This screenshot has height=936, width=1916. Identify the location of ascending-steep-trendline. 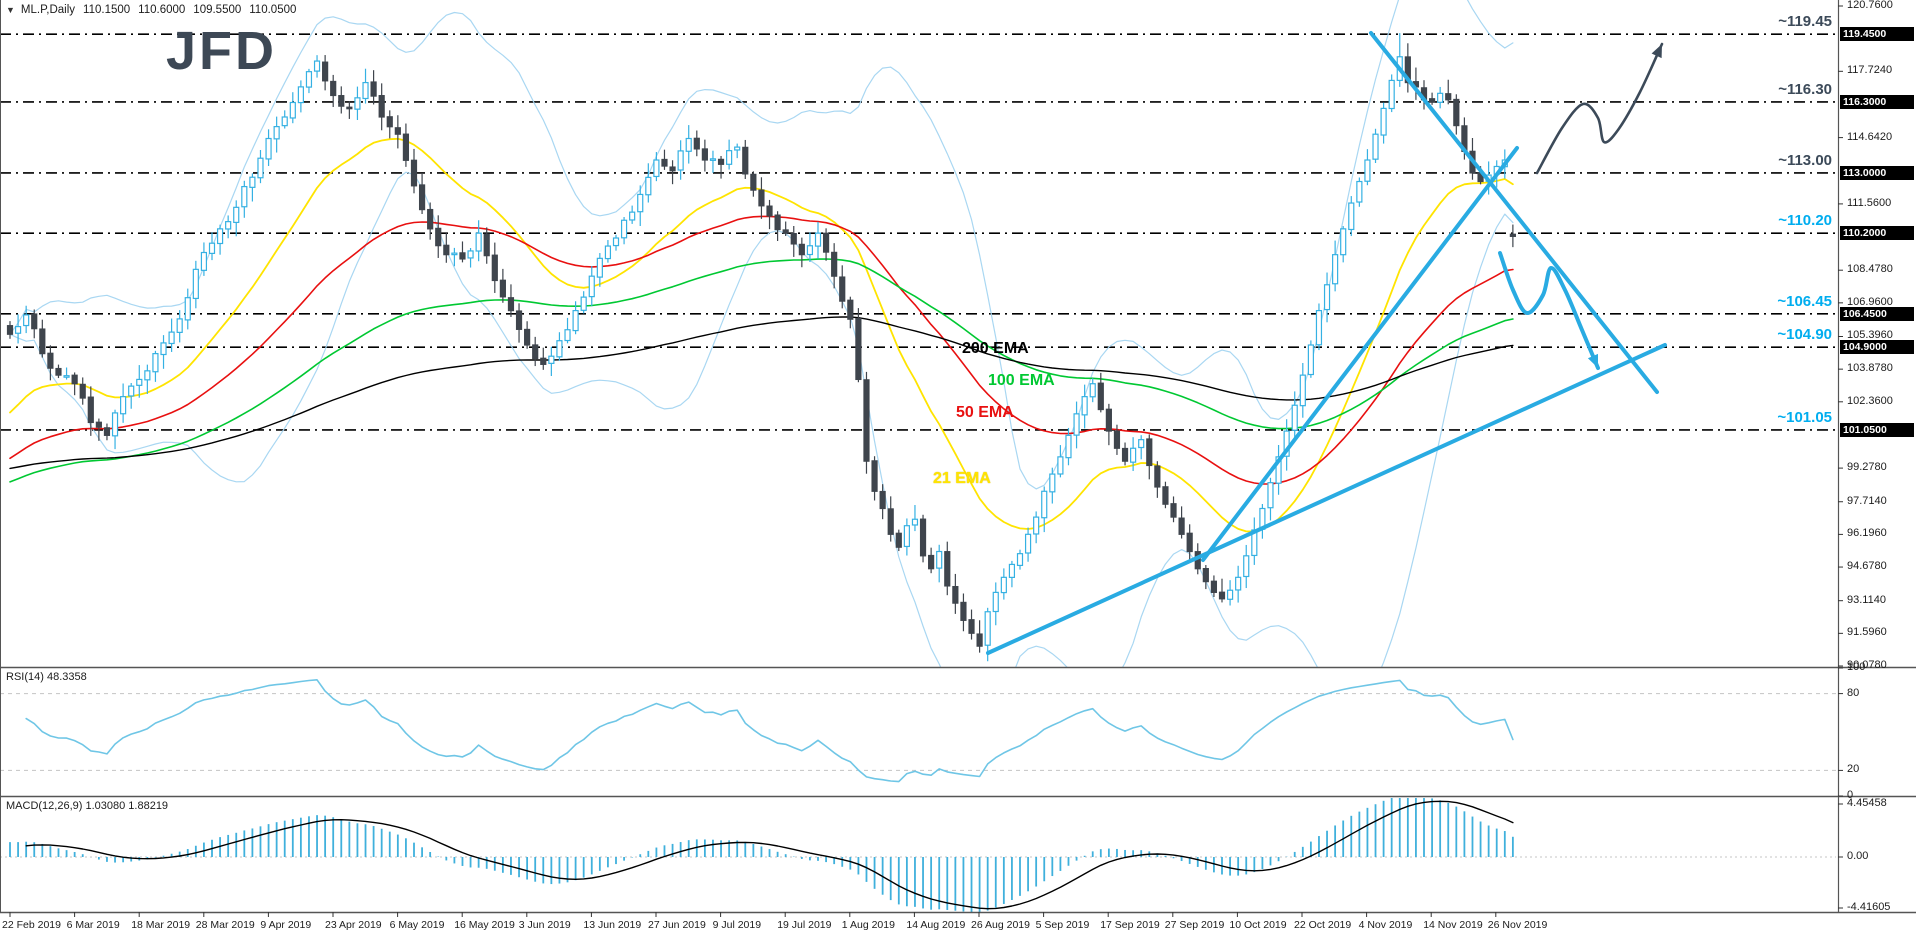
(1360, 354).